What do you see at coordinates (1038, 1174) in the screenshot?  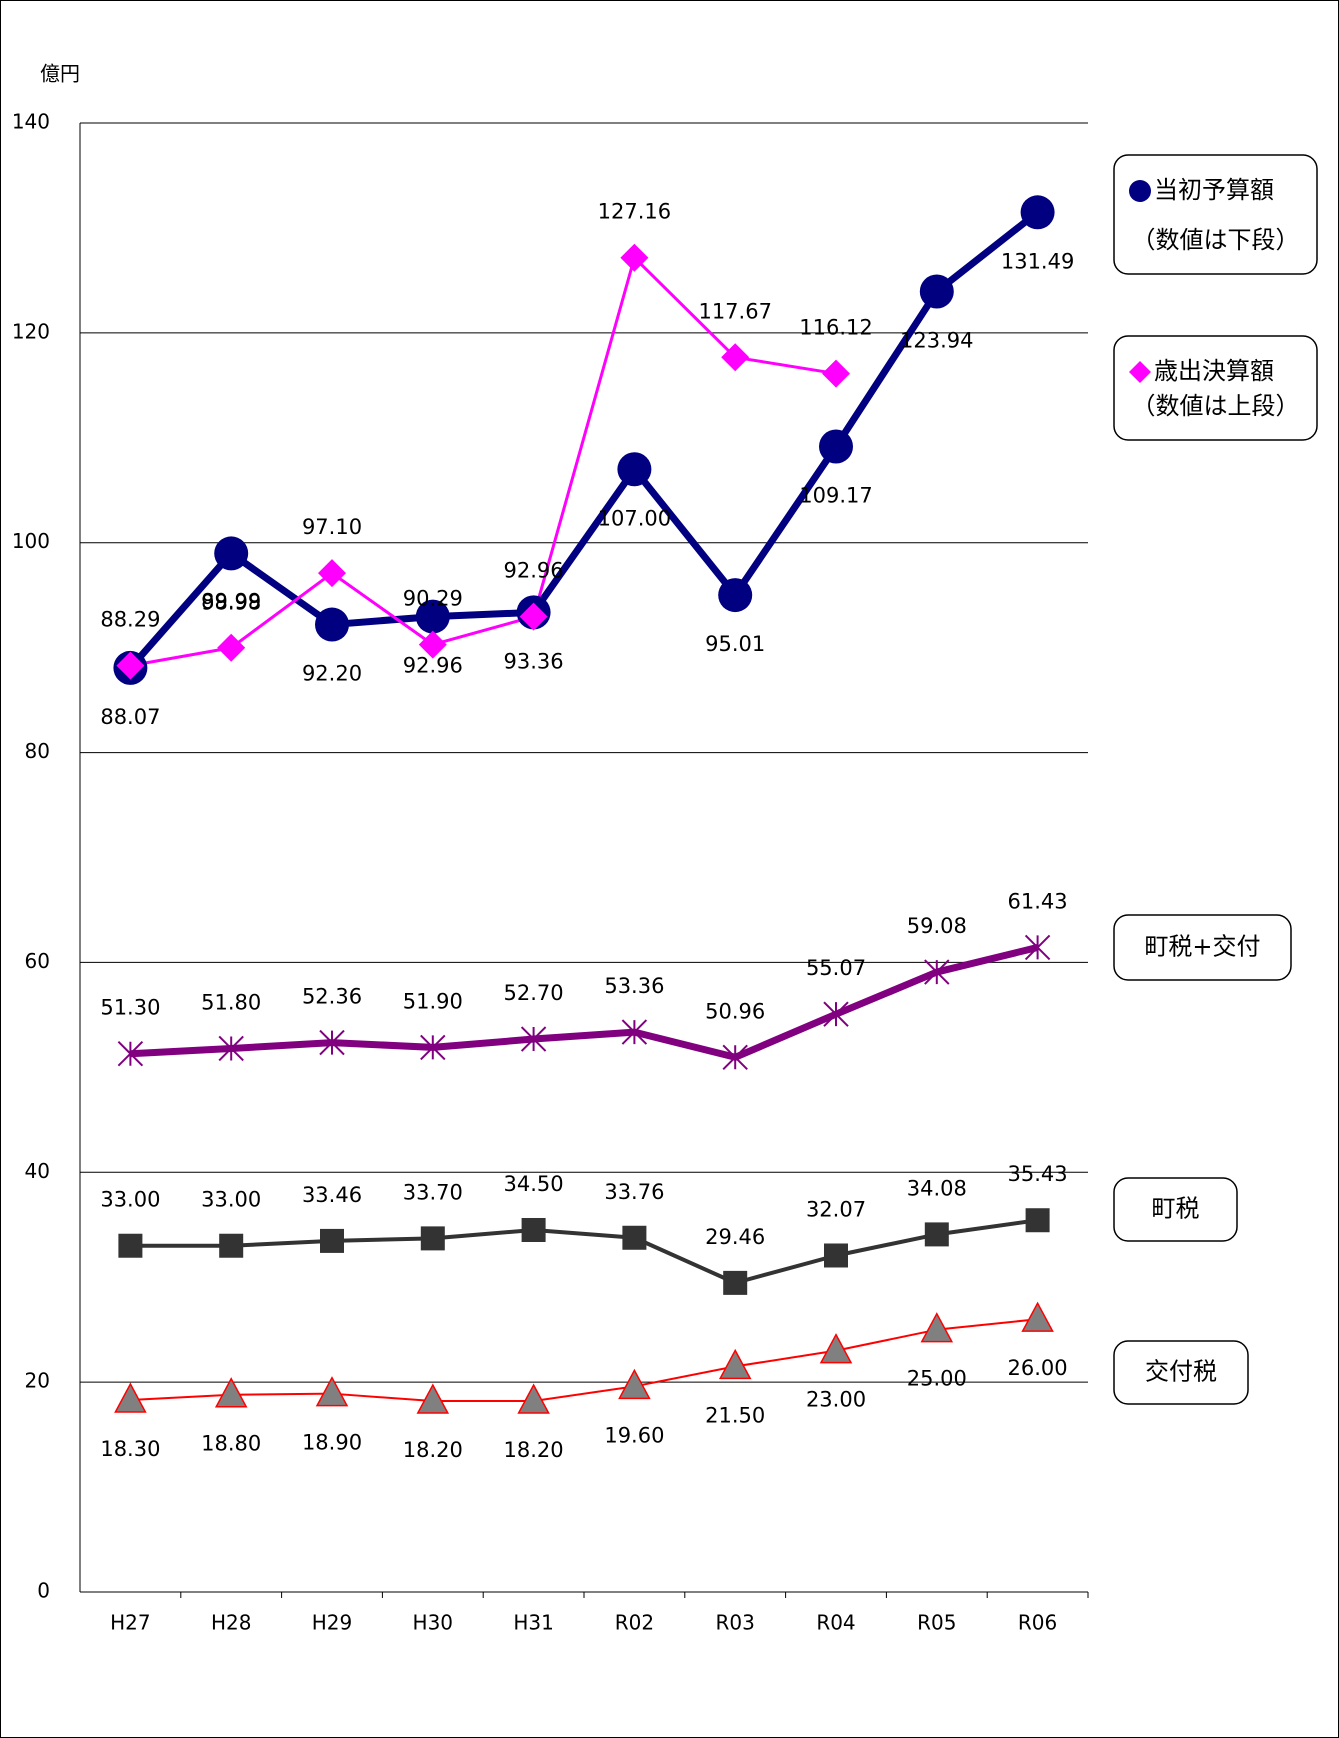 I see `data-label: 35.43` at bounding box center [1038, 1174].